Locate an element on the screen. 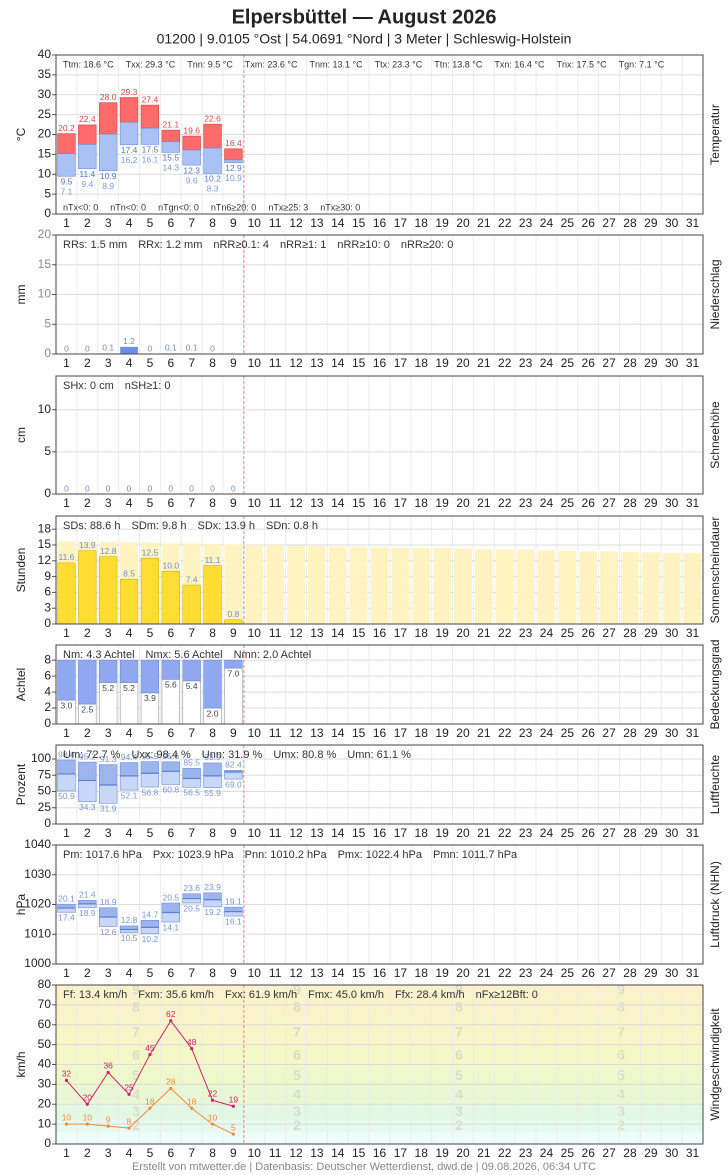  data-label: 23.9 is located at coordinates (212, 887).